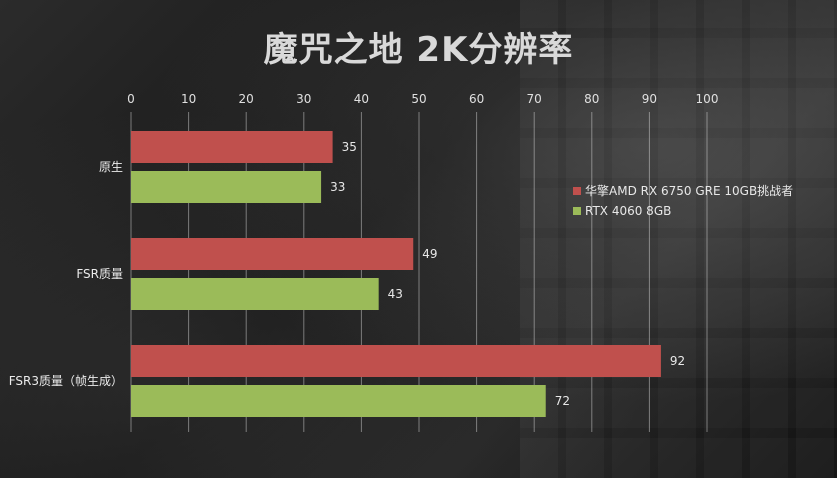  I want to click on data-label: 35, so click(349, 147).